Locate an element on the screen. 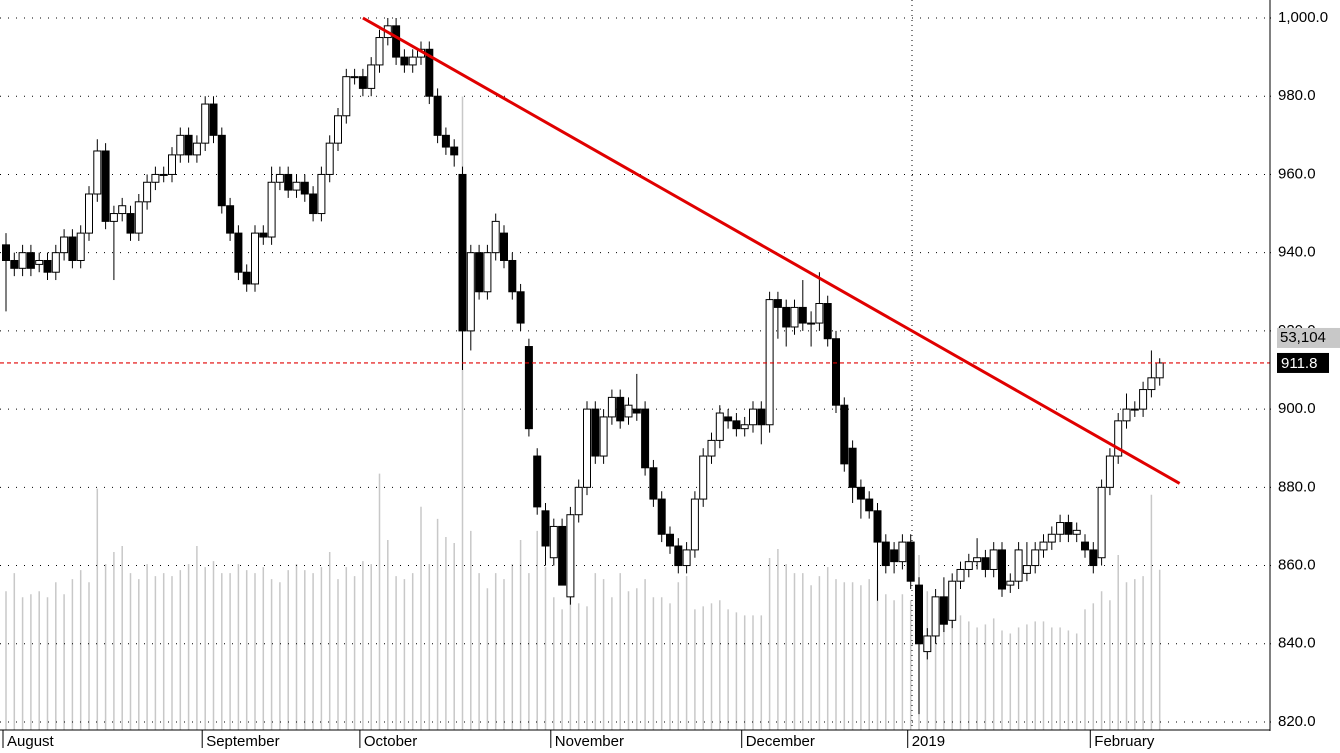 Image resolution: width=1340 pixels, height=753 pixels. x-tick-label: 2019 is located at coordinates (928, 741).